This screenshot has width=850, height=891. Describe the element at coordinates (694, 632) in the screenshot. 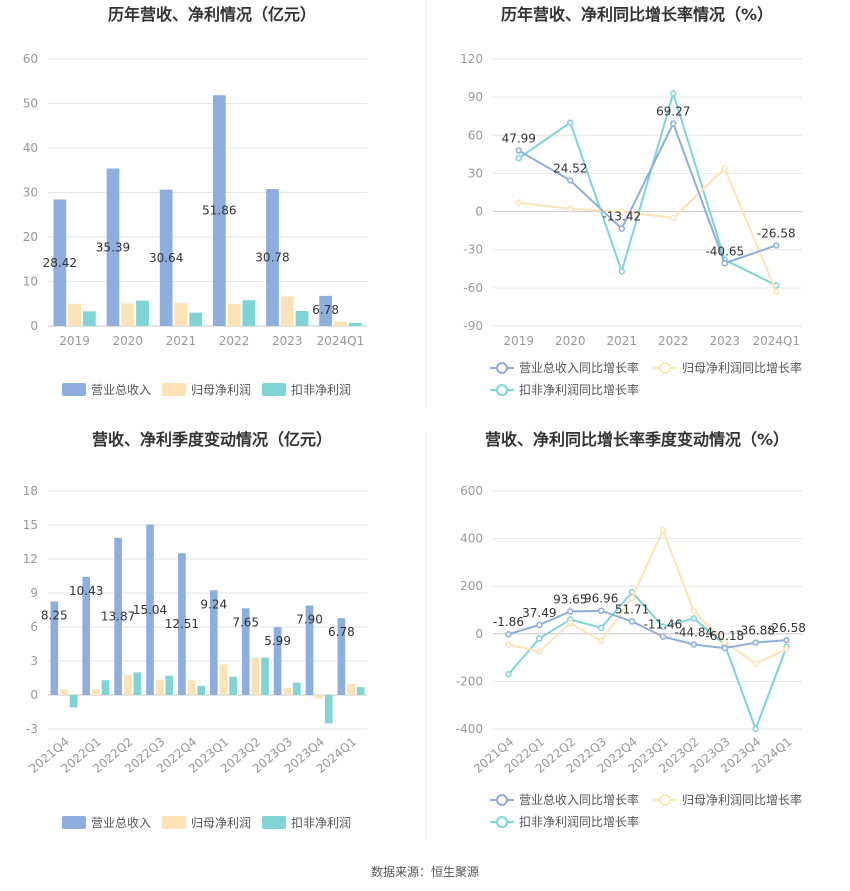

I see `data-label: -44.84` at that location.